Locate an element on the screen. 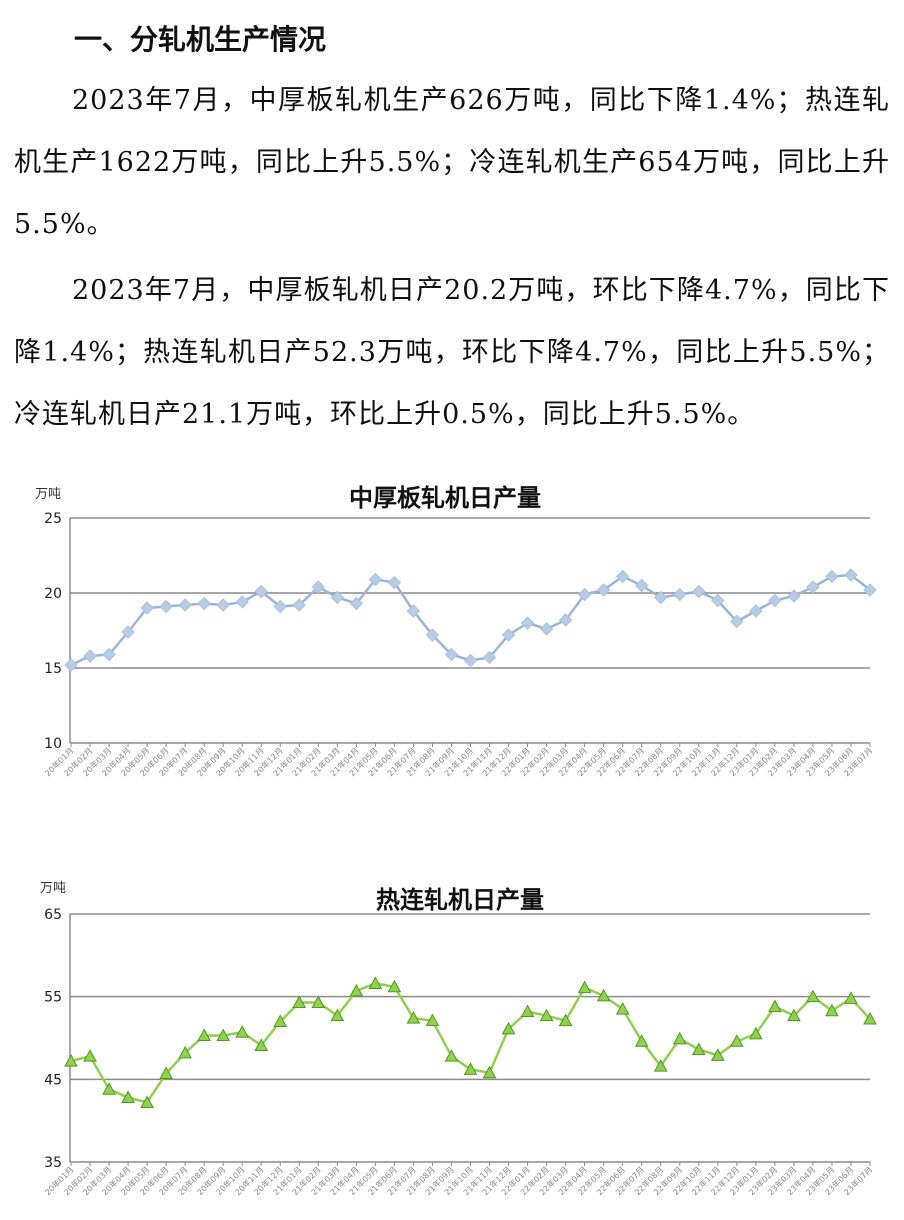 The width and height of the screenshot is (904, 1220). section-heading: 一、分轧机生产情况 is located at coordinates (200, 39).